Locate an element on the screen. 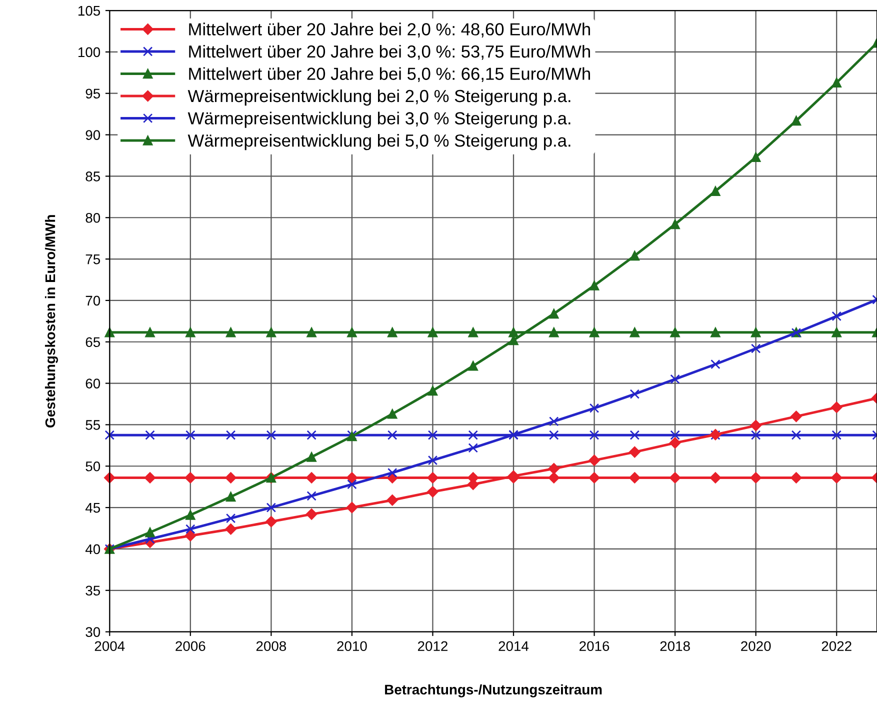 Image resolution: width=877 pixels, height=702 pixels. legend-label: Wärmepreisentwicklung bei 3,0 % Steigerung p.a. is located at coordinates (379, 120).